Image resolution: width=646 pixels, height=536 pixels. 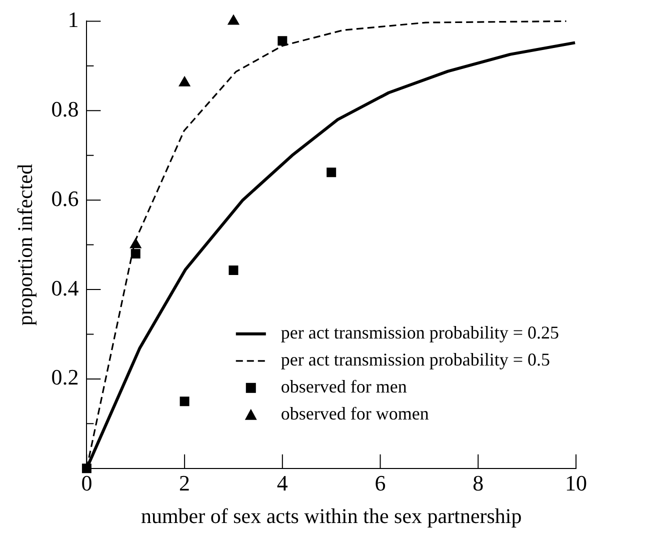 What do you see at coordinates (380, 483) in the screenshot?
I see `x-tick-label: 6` at bounding box center [380, 483].